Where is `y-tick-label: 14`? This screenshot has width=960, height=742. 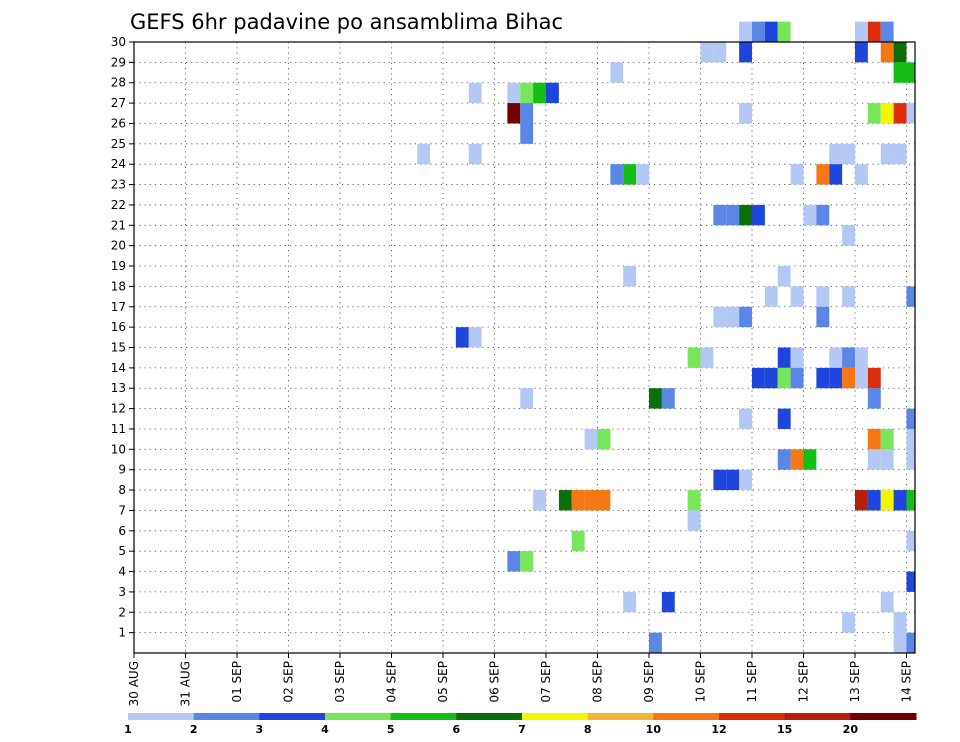
y-tick-label: 14 is located at coordinates (118, 368).